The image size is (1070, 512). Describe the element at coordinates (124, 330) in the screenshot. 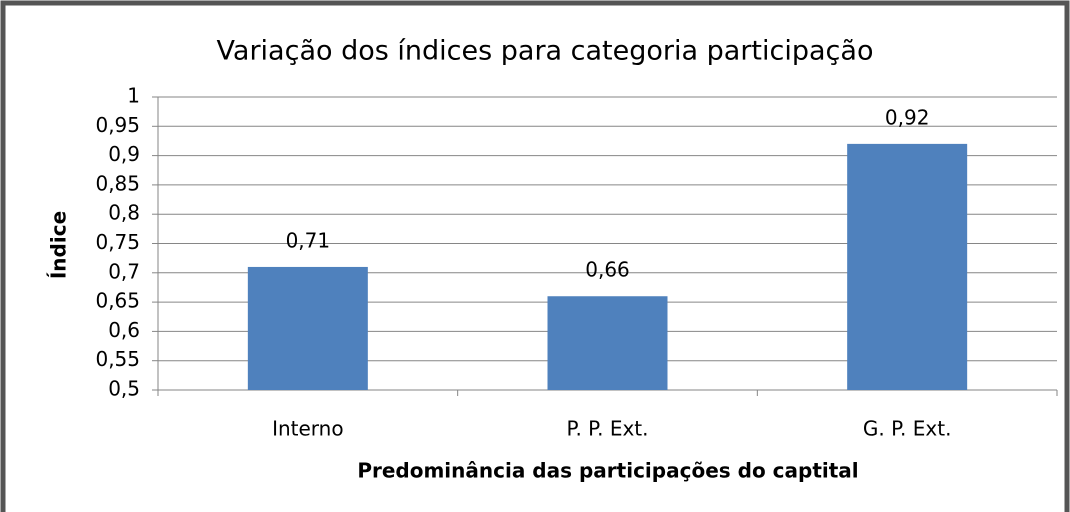

I see `y-tick-label: 0,6` at that location.